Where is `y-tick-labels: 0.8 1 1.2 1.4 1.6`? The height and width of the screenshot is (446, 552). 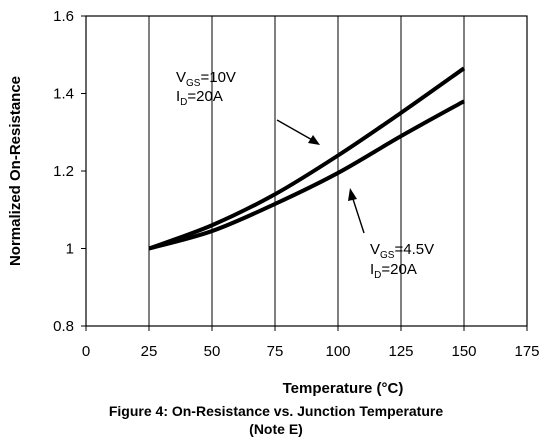
y-tick-labels: 0.8 1 1.2 1.4 1.6 is located at coordinates (63, 171).